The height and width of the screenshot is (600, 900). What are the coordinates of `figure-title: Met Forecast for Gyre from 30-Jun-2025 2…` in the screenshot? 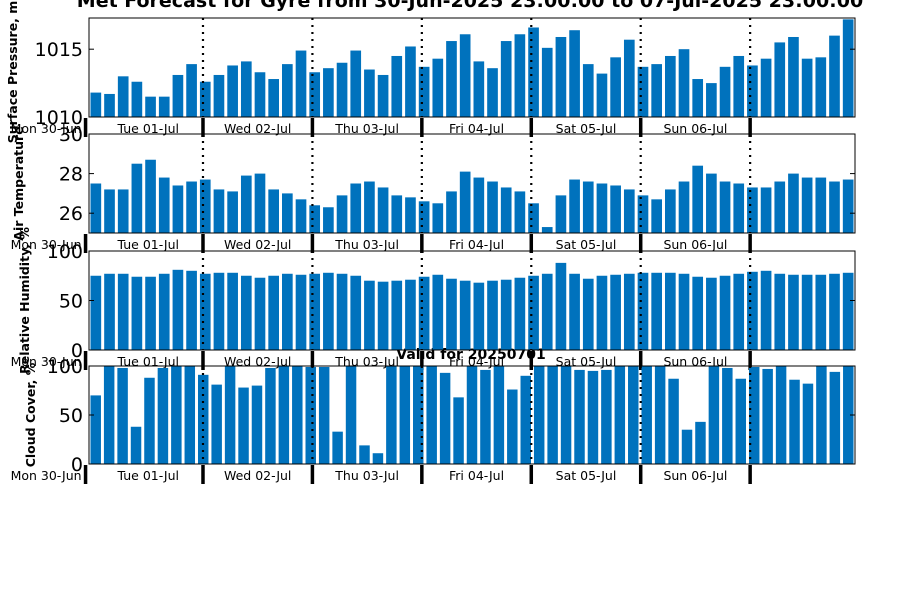 It's located at (470, 6).